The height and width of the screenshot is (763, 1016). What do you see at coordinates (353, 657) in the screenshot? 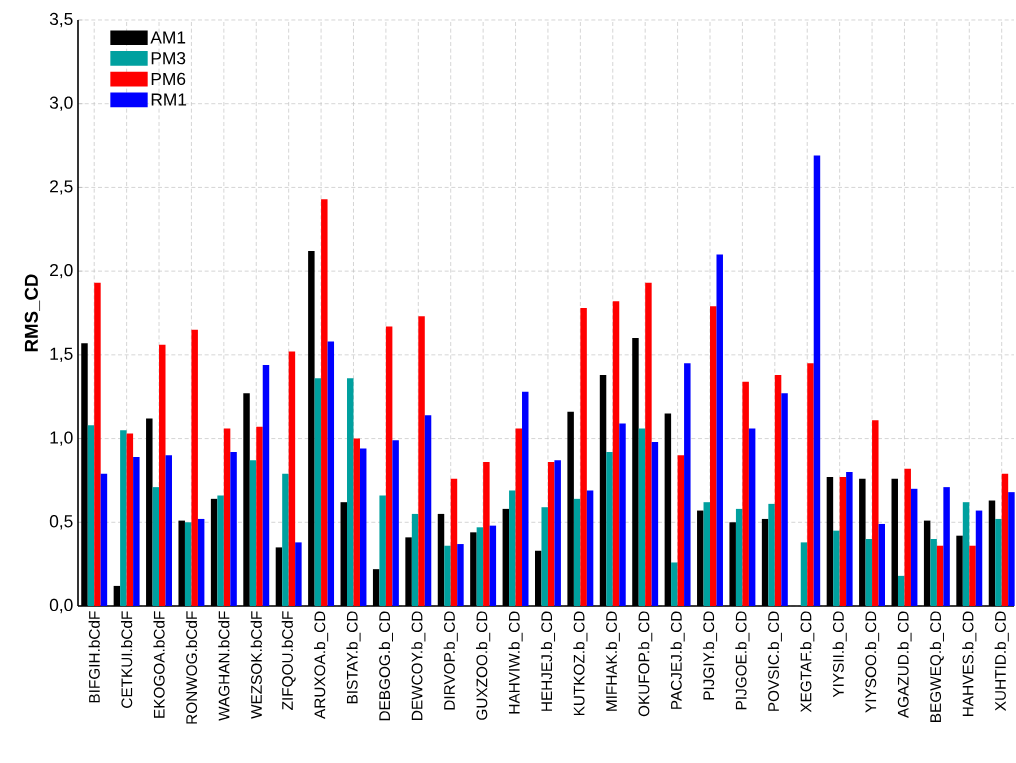
I see `x-tick-label: BISTAY.b_CD` at bounding box center [353, 657].